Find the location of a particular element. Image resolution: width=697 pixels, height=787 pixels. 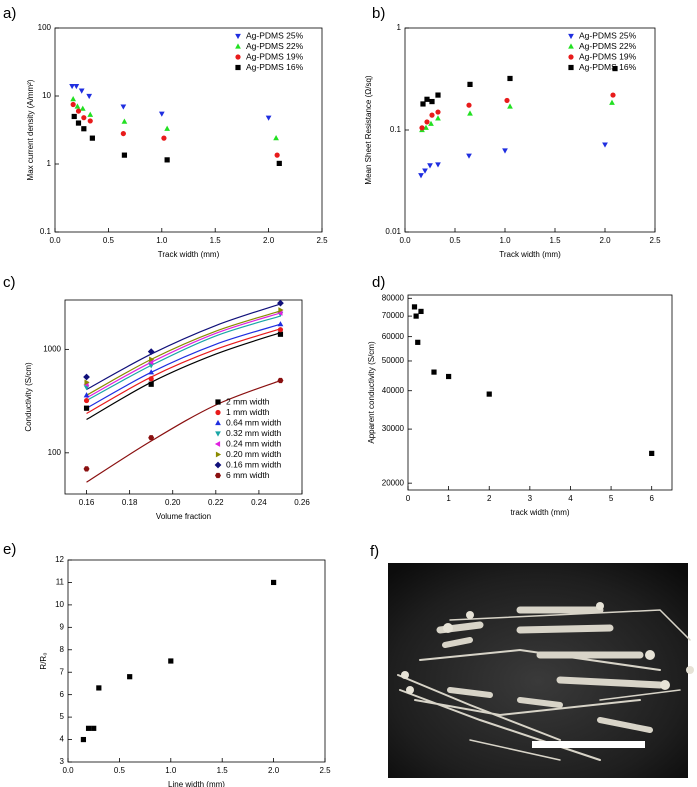

x-tick-label: 1.0 is located at coordinates (505, 240).